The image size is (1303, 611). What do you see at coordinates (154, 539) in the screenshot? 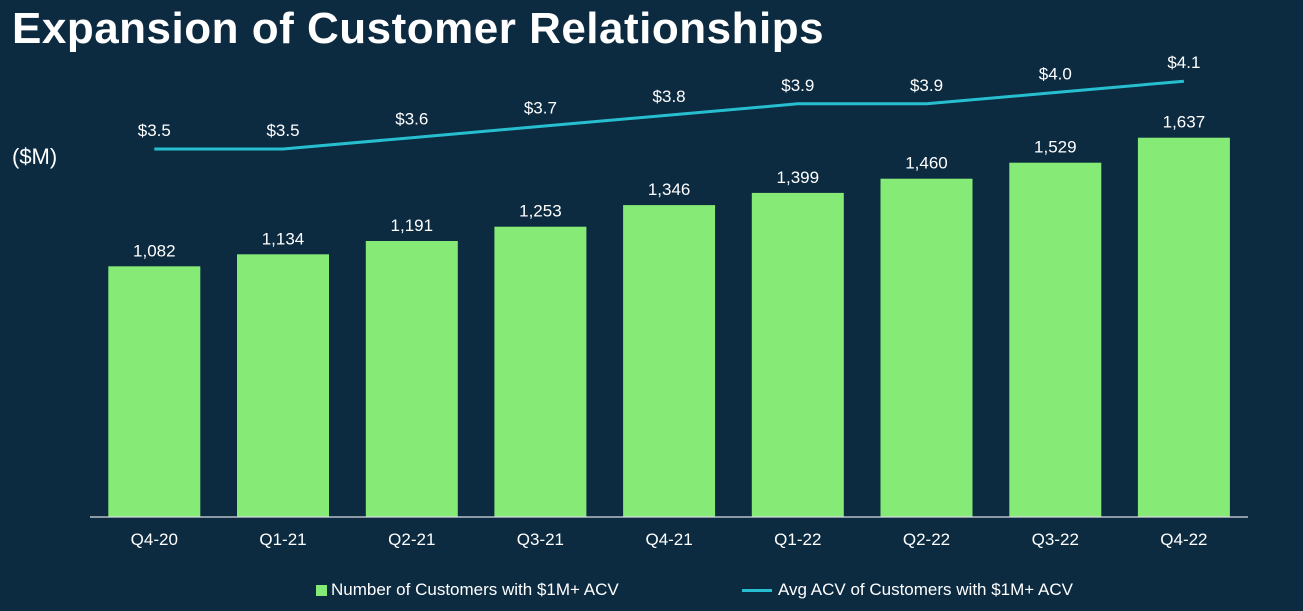
I see `x-tick-label: Q4-20` at bounding box center [154, 539].